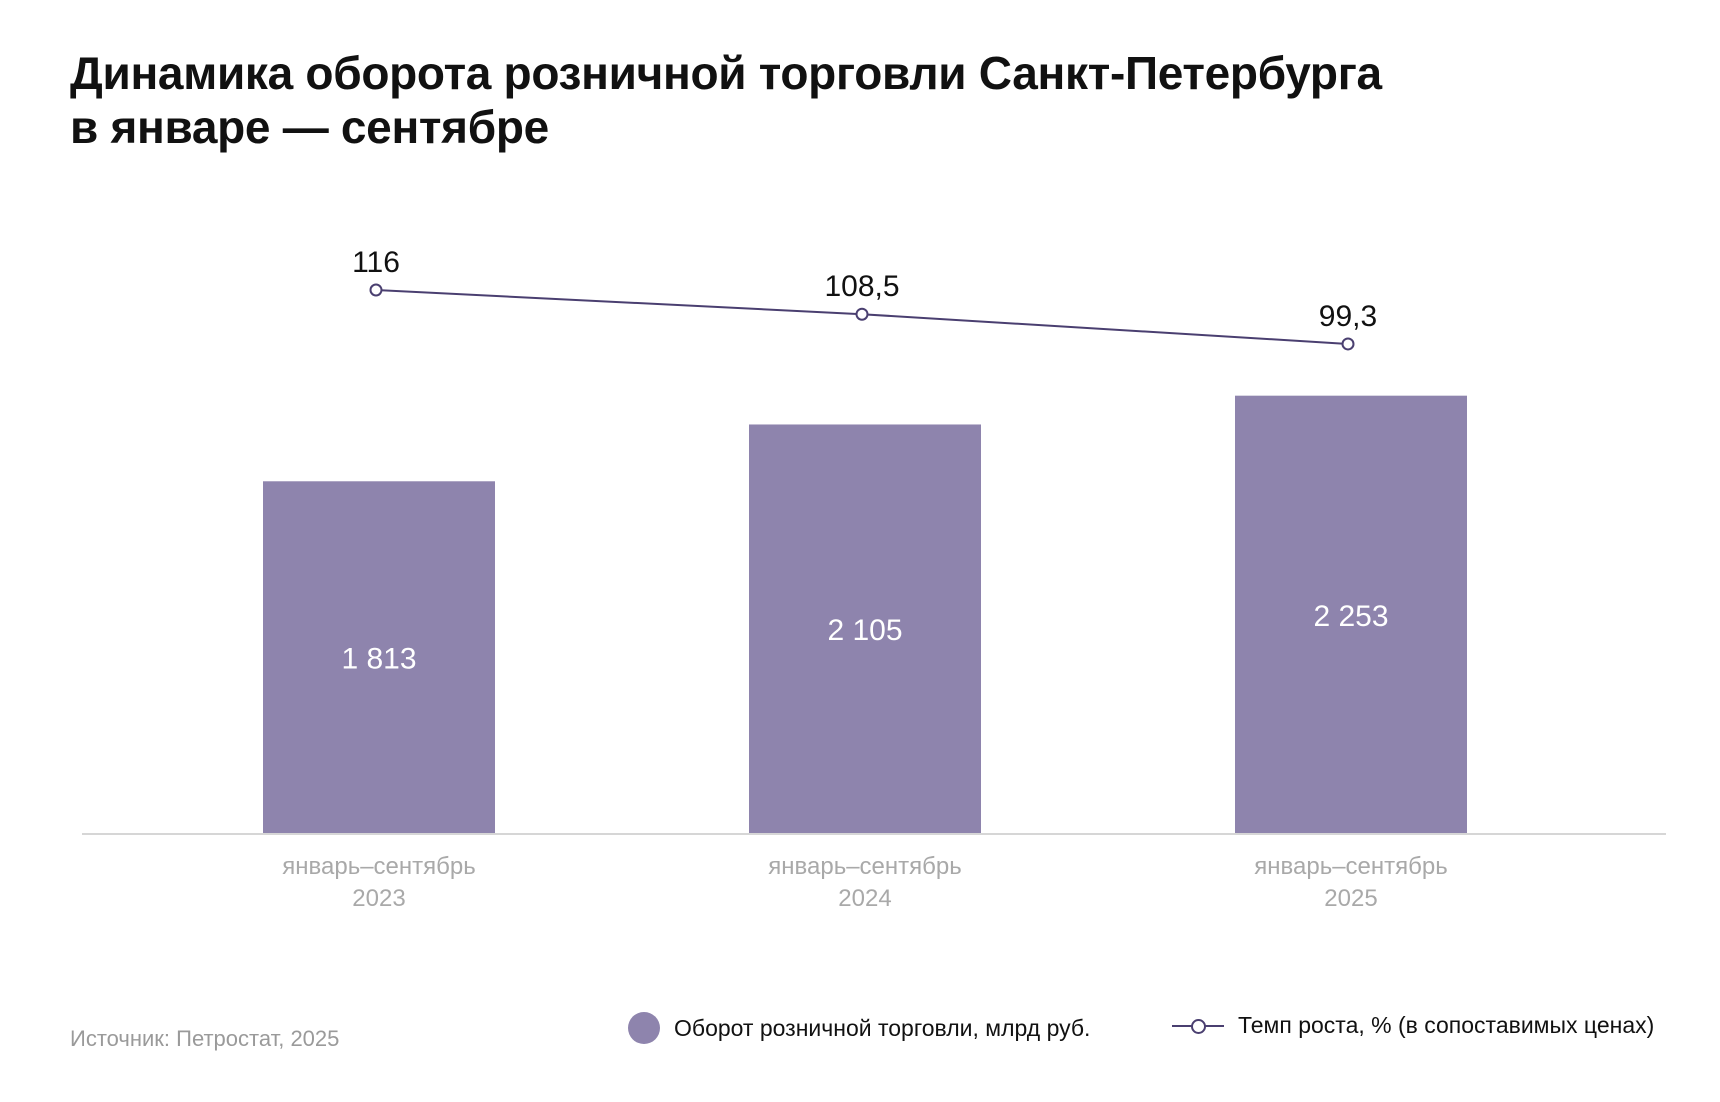  Describe the element at coordinates (1348, 316) in the screenshot. I see `growth-value-label-3: 99,3` at that location.